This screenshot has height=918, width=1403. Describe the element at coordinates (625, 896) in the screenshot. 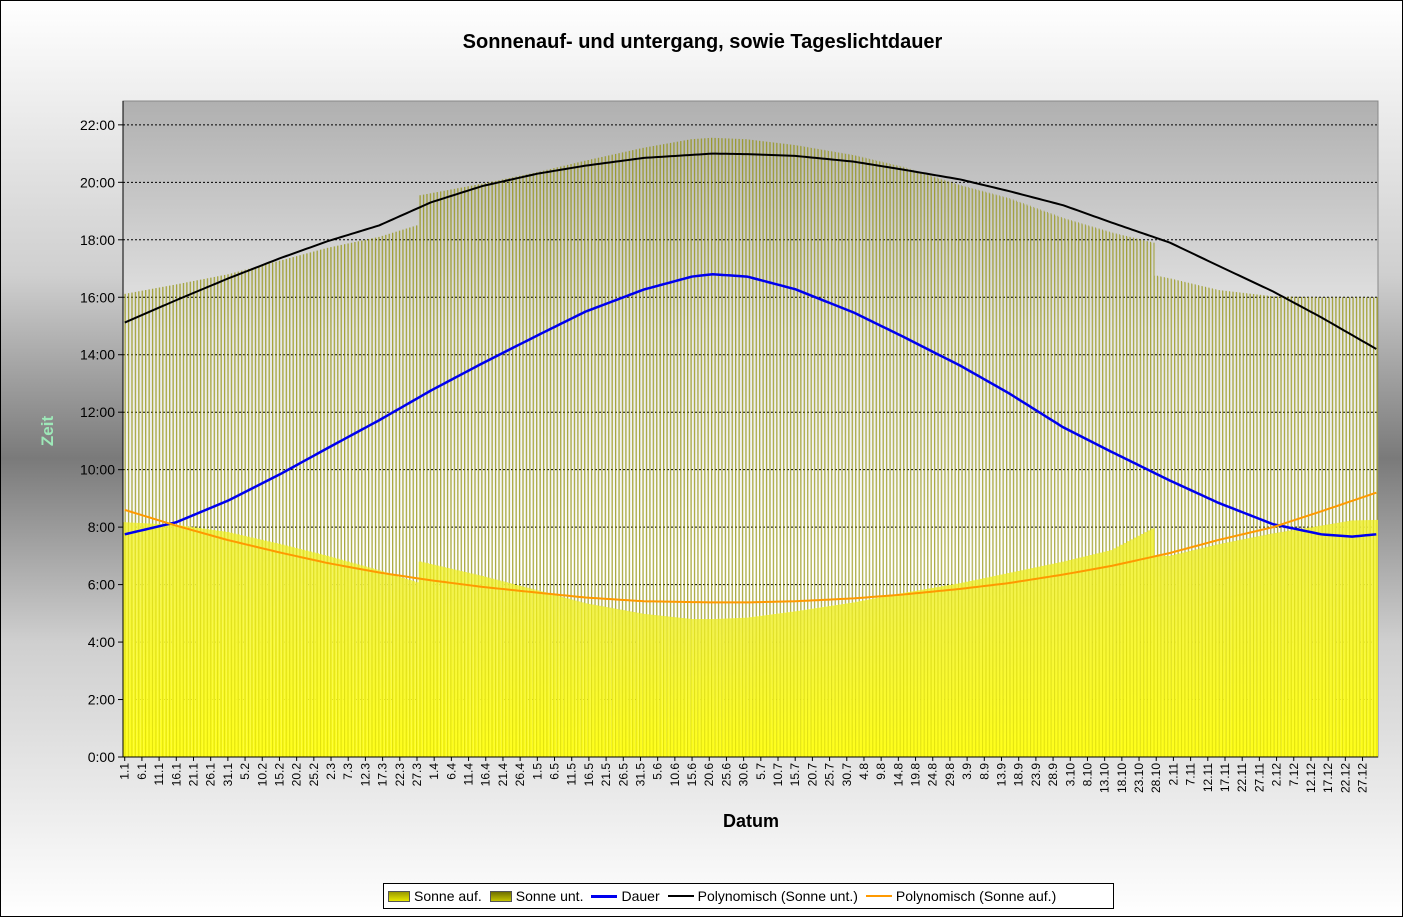

I see `legend-item-dauer: Dauer` at that location.